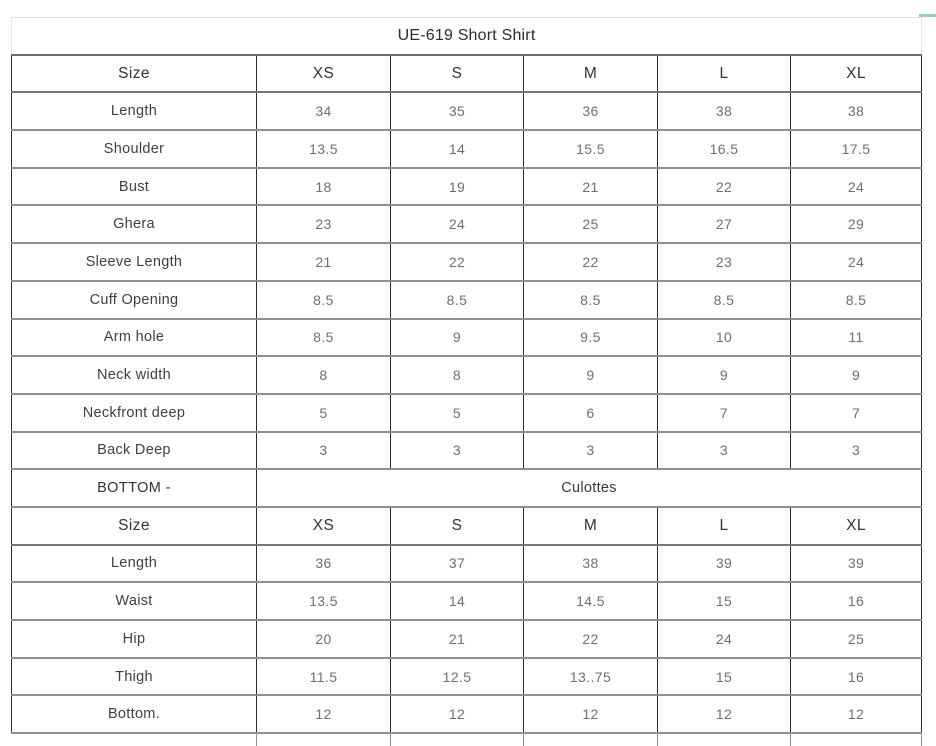 The height and width of the screenshot is (746, 936). I want to click on cell-value: 34, so click(323, 112).